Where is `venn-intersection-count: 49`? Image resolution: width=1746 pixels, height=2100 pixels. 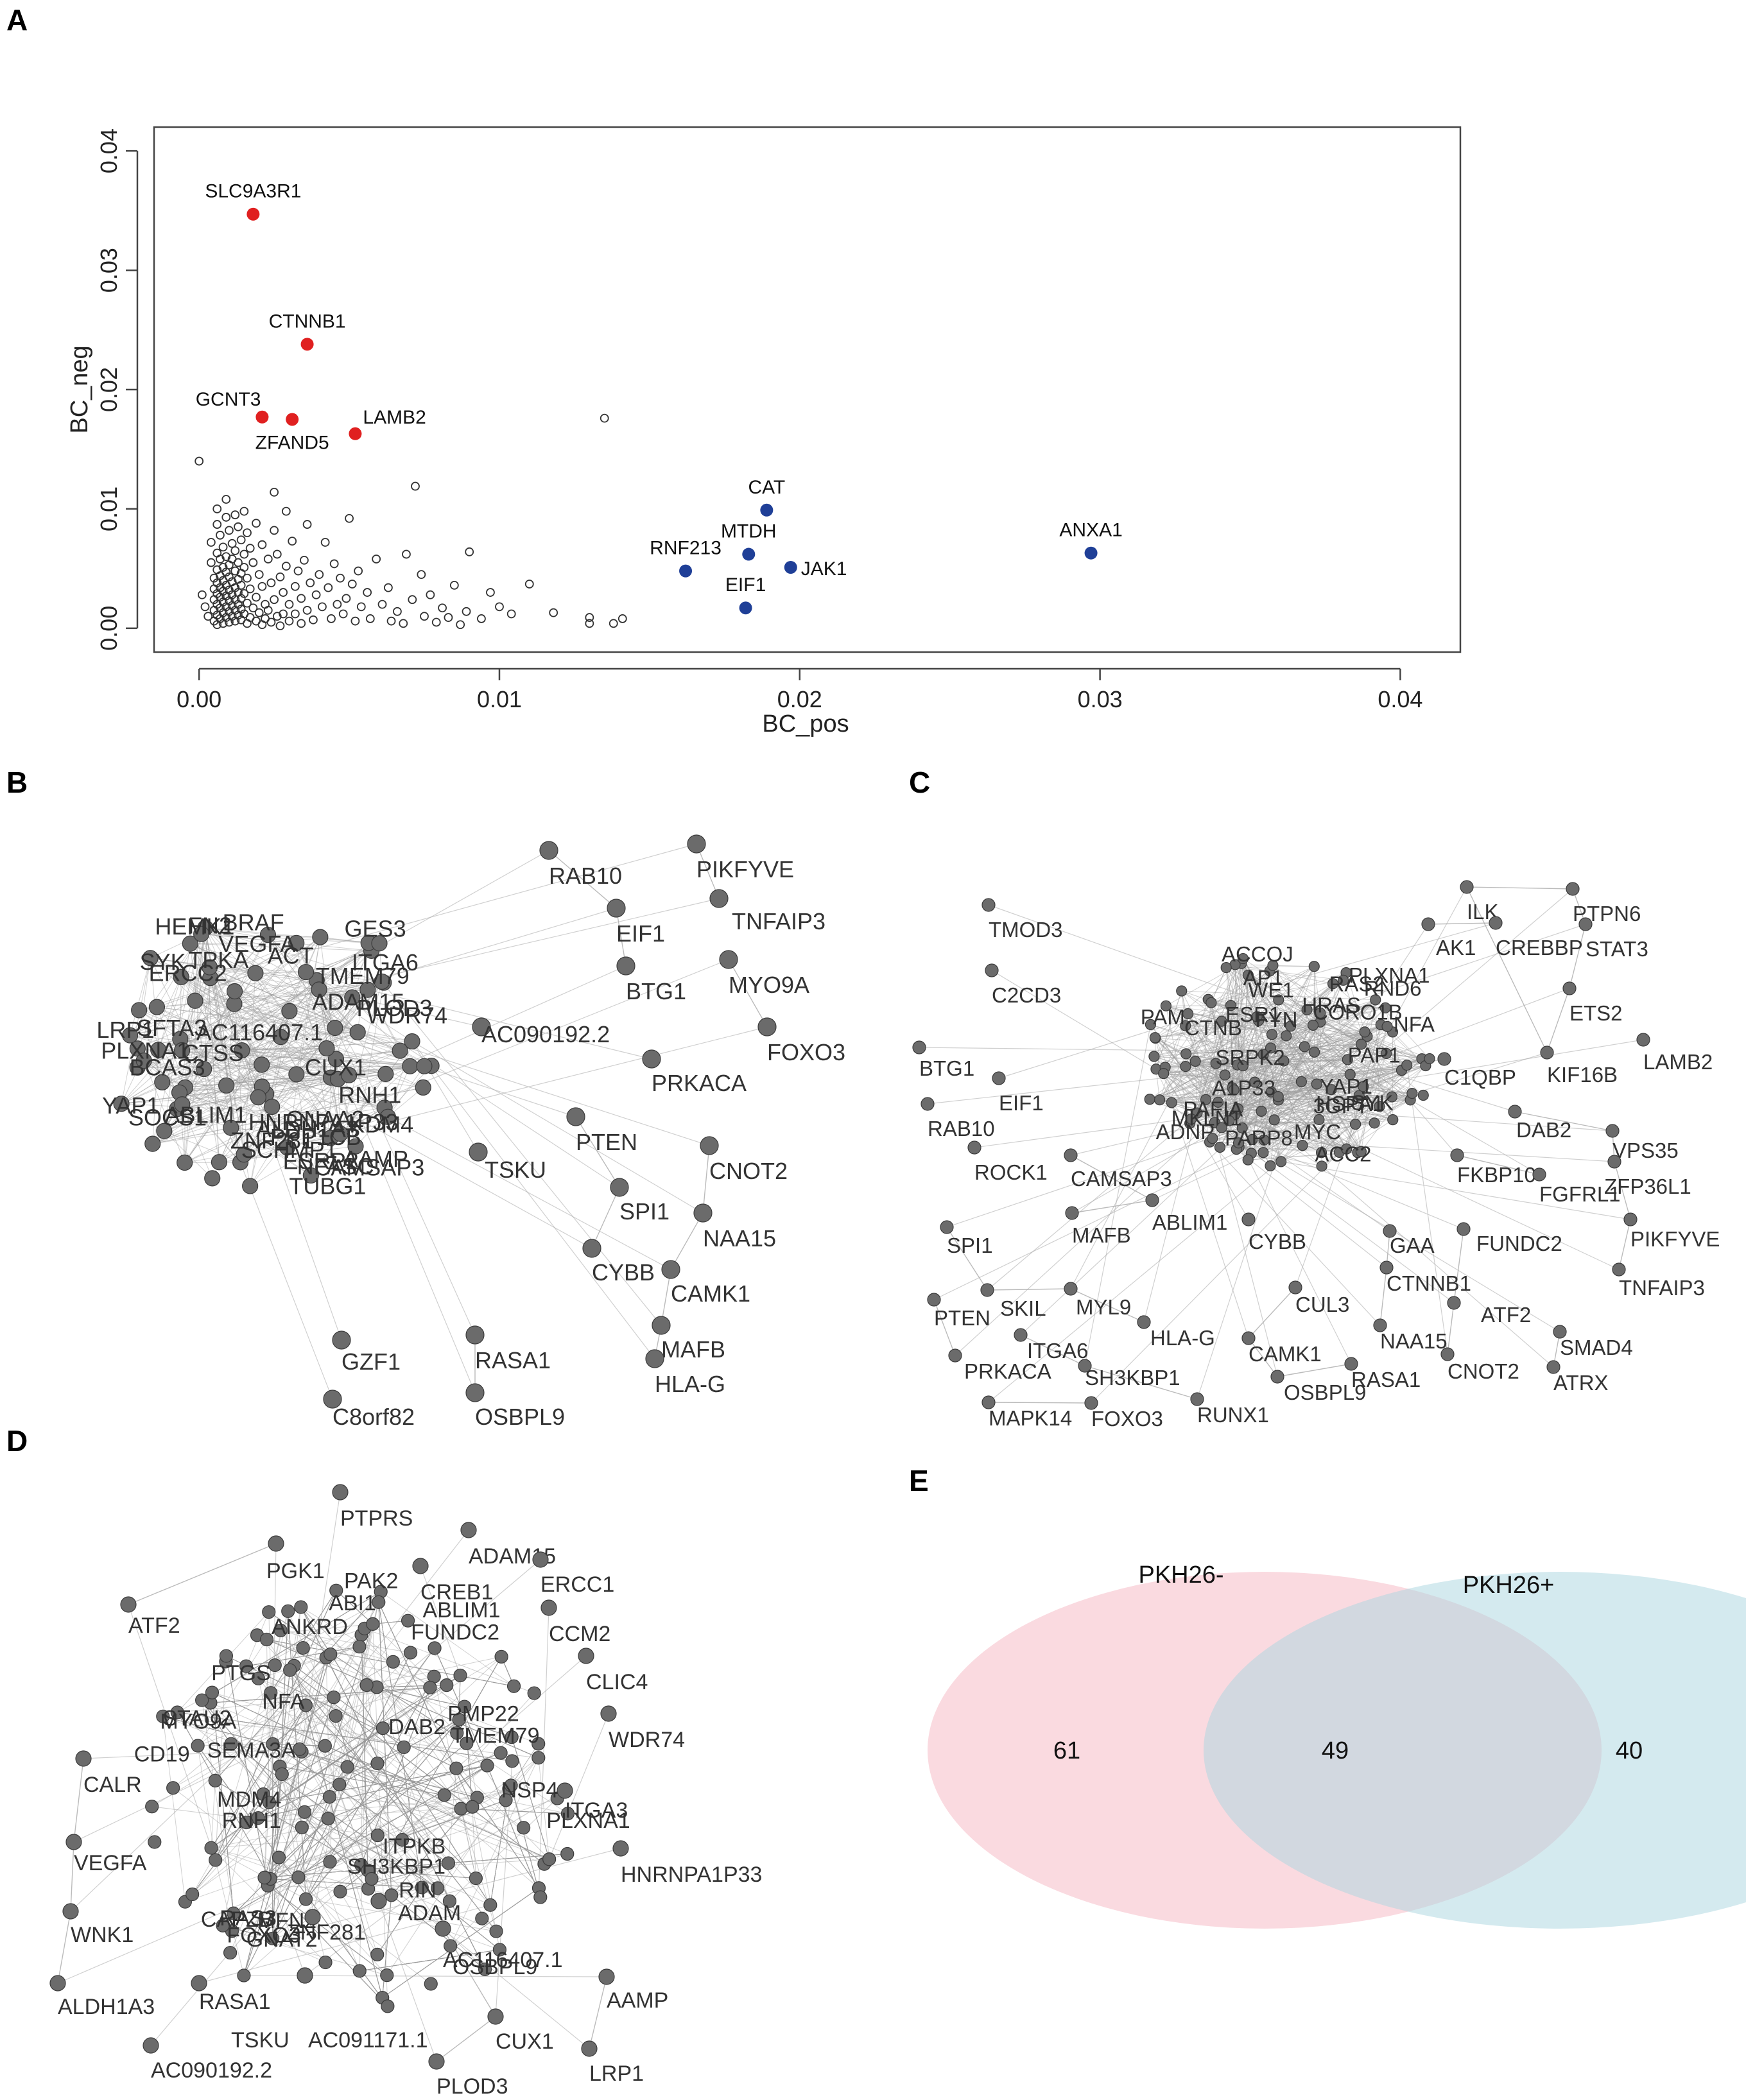
venn-intersection-count: 49 is located at coordinates (1335, 1751).